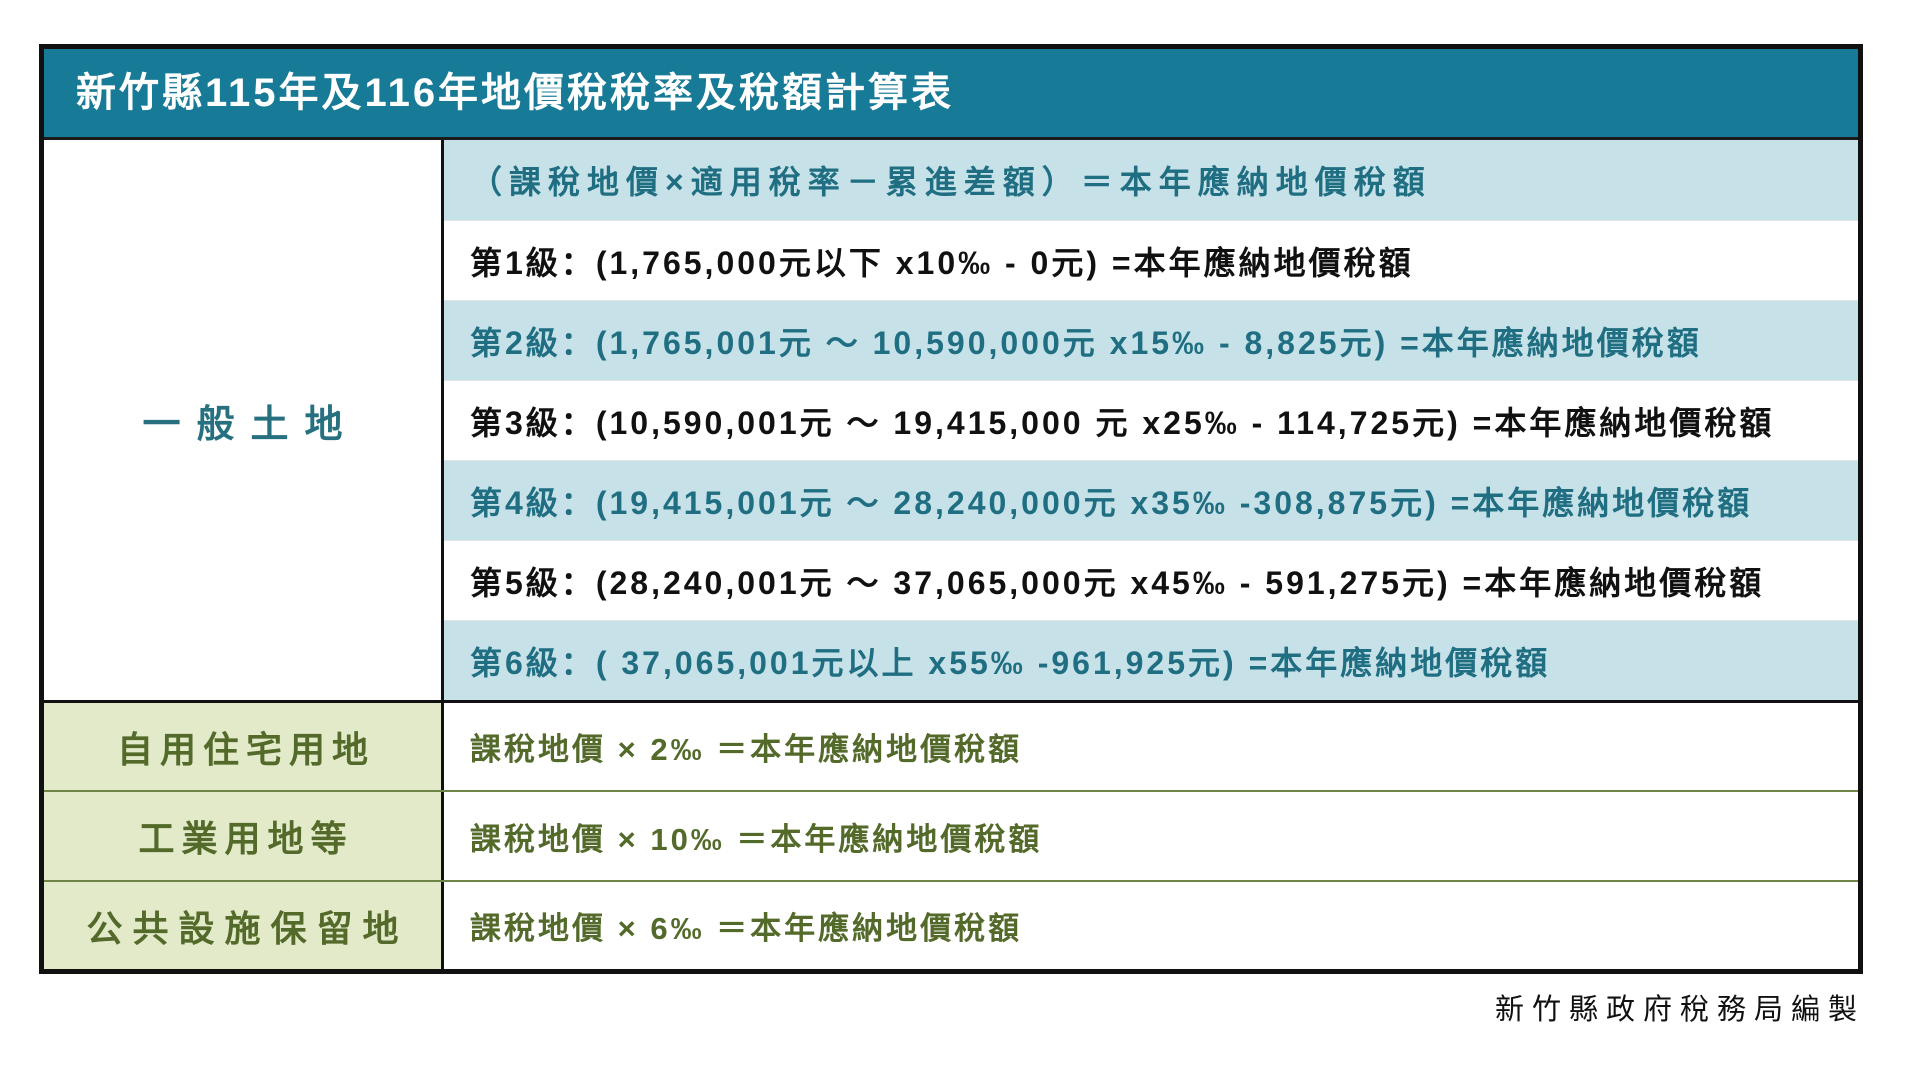  Describe the element at coordinates (533, 662) in the screenshot. I see `bracket-grade: 第6級：` at that location.